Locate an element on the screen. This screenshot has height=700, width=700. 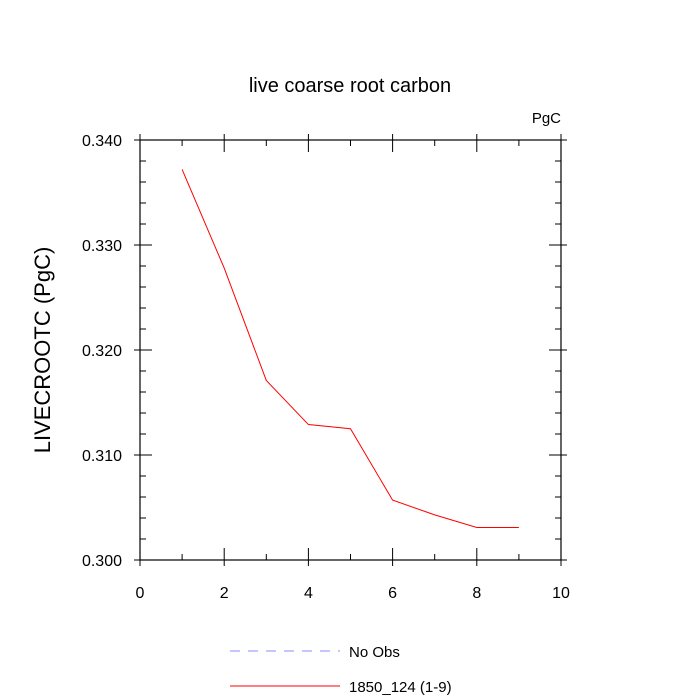
x-tick-label: 10 is located at coordinates (561, 593).